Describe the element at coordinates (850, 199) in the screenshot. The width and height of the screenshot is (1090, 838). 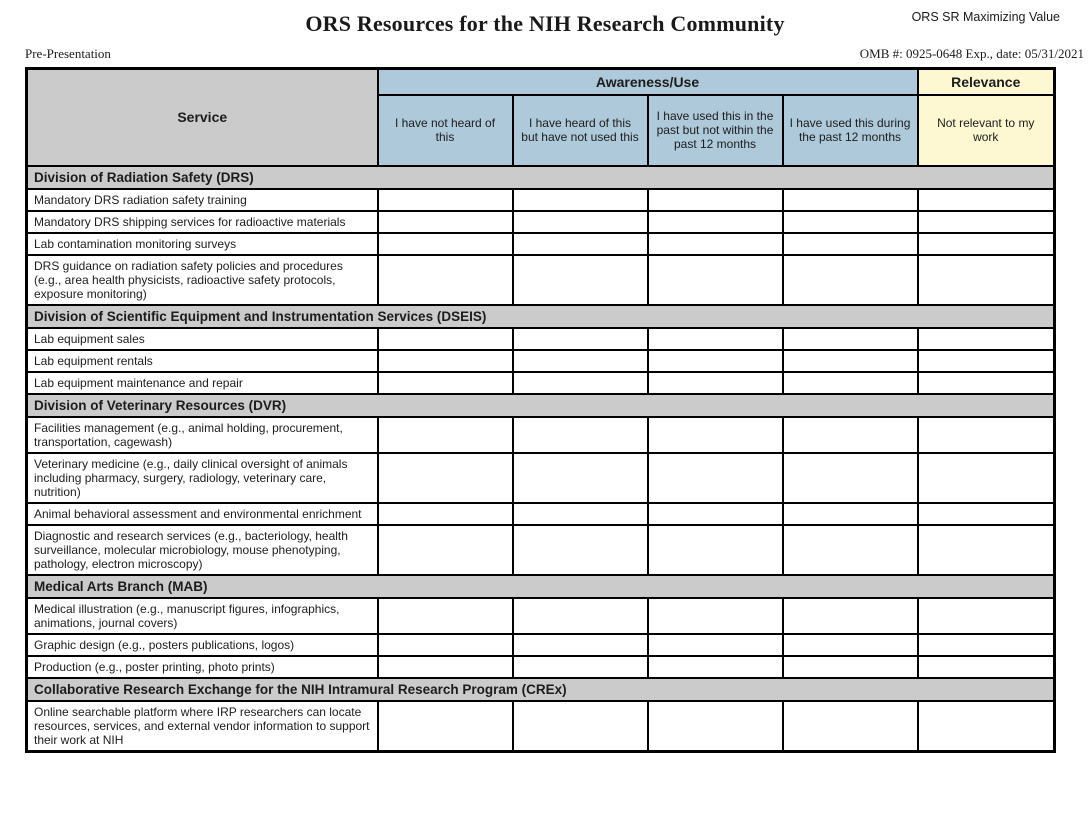
I see `answer-cell-s0-r0-c3` at that location.